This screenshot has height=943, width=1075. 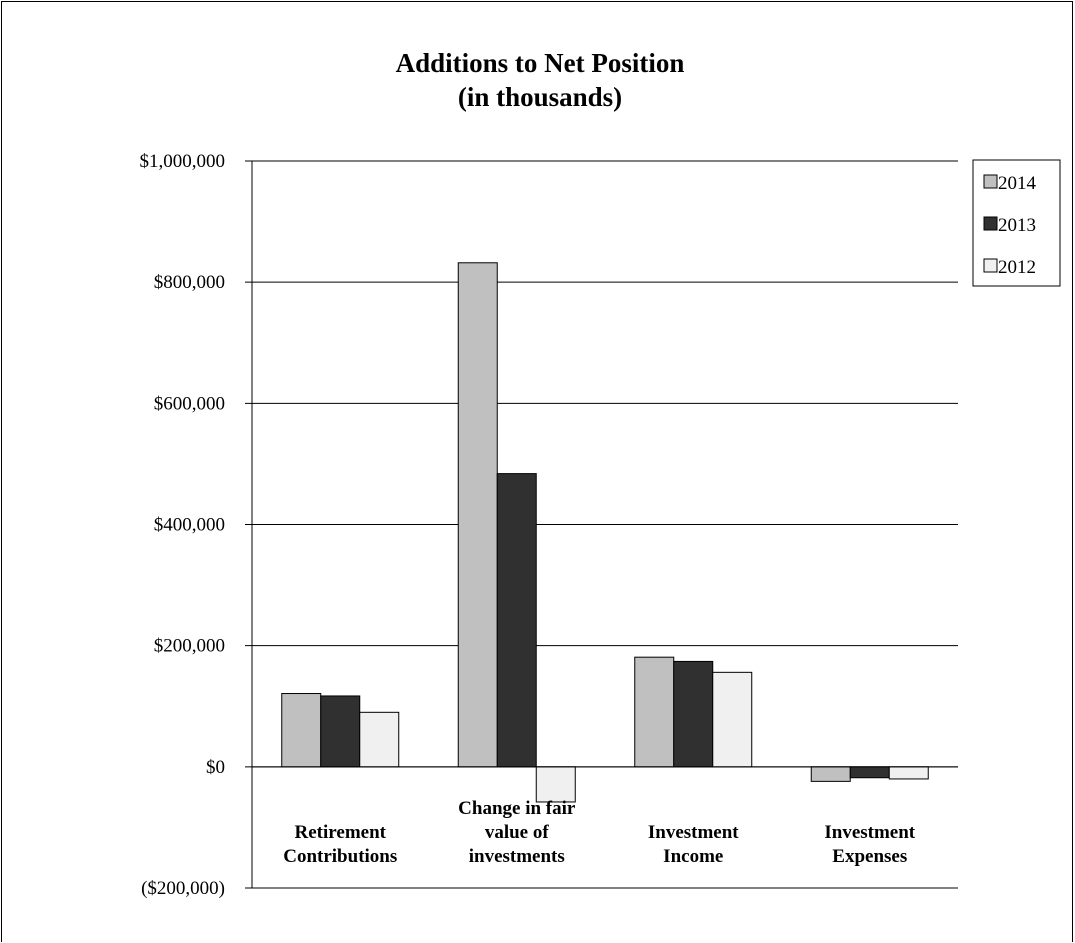 I want to click on x-category-label: investments, so click(x=517, y=856).